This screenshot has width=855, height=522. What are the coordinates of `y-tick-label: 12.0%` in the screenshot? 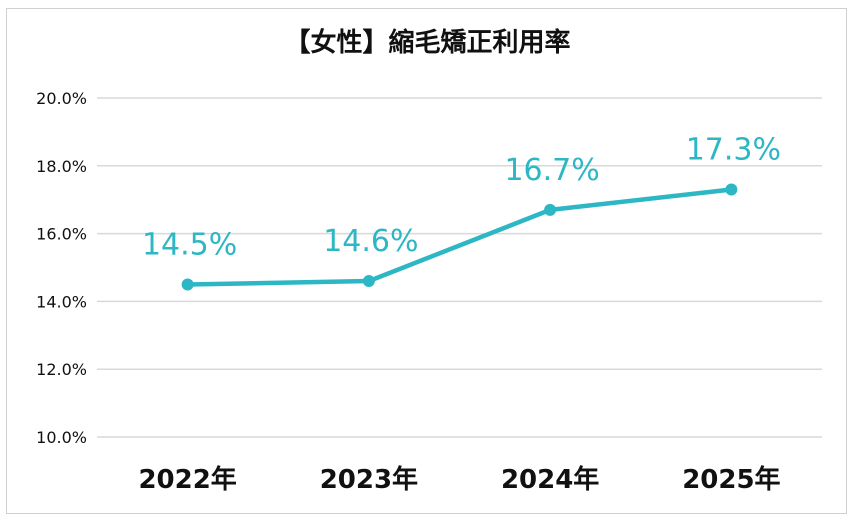 It's located at (61, 369).